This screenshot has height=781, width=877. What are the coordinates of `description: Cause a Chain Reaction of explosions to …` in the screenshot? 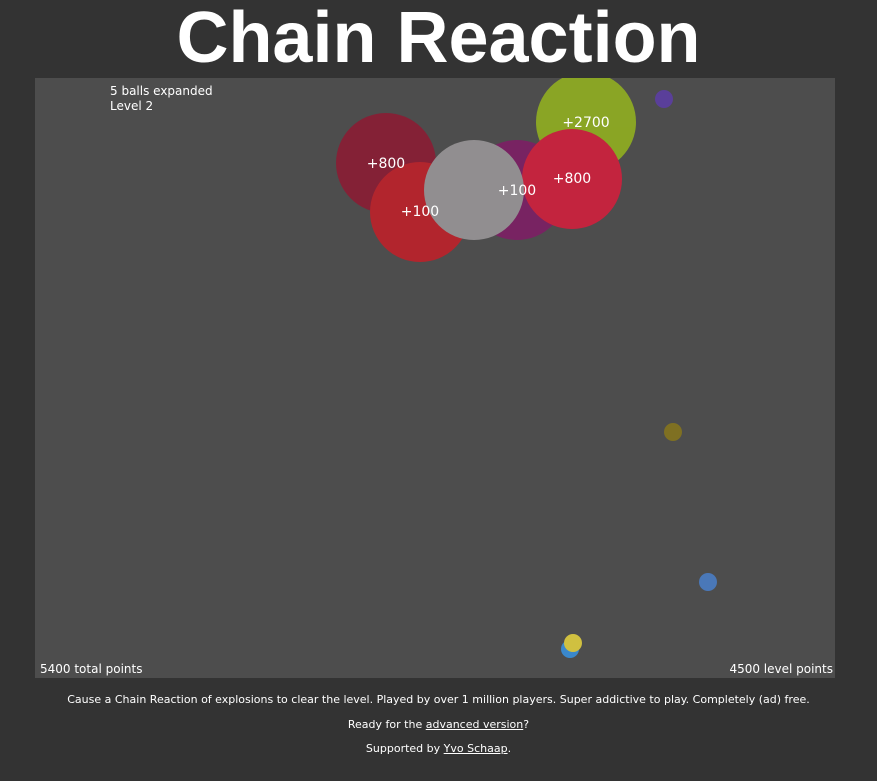 It's located at (438, 699).